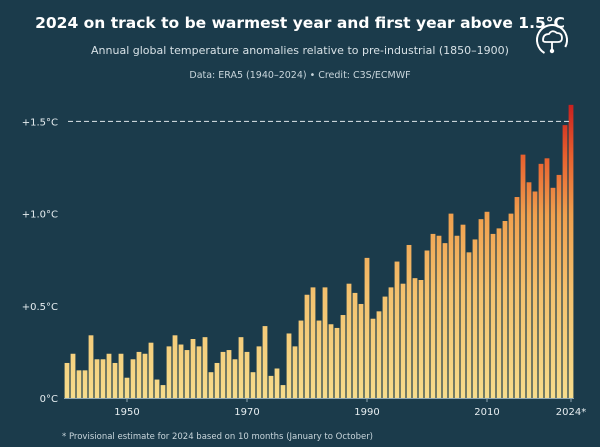  Describe the element at coordinates (187, 374) in the screenshot. I see `bar-1960` at that location.